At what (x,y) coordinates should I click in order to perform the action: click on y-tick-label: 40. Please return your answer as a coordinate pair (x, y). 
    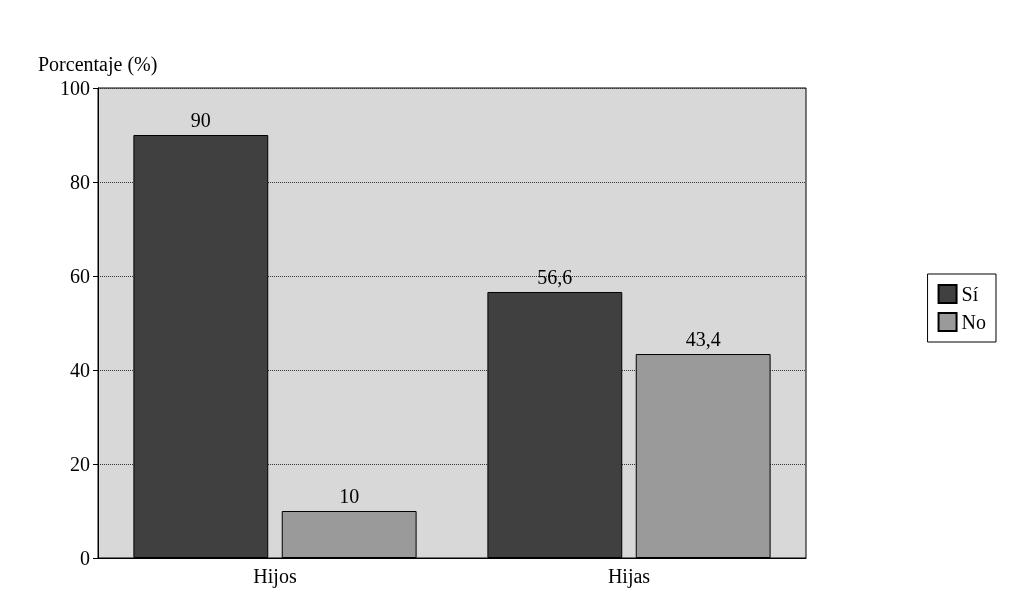
    Looking at the image, I should click on (80, 370).